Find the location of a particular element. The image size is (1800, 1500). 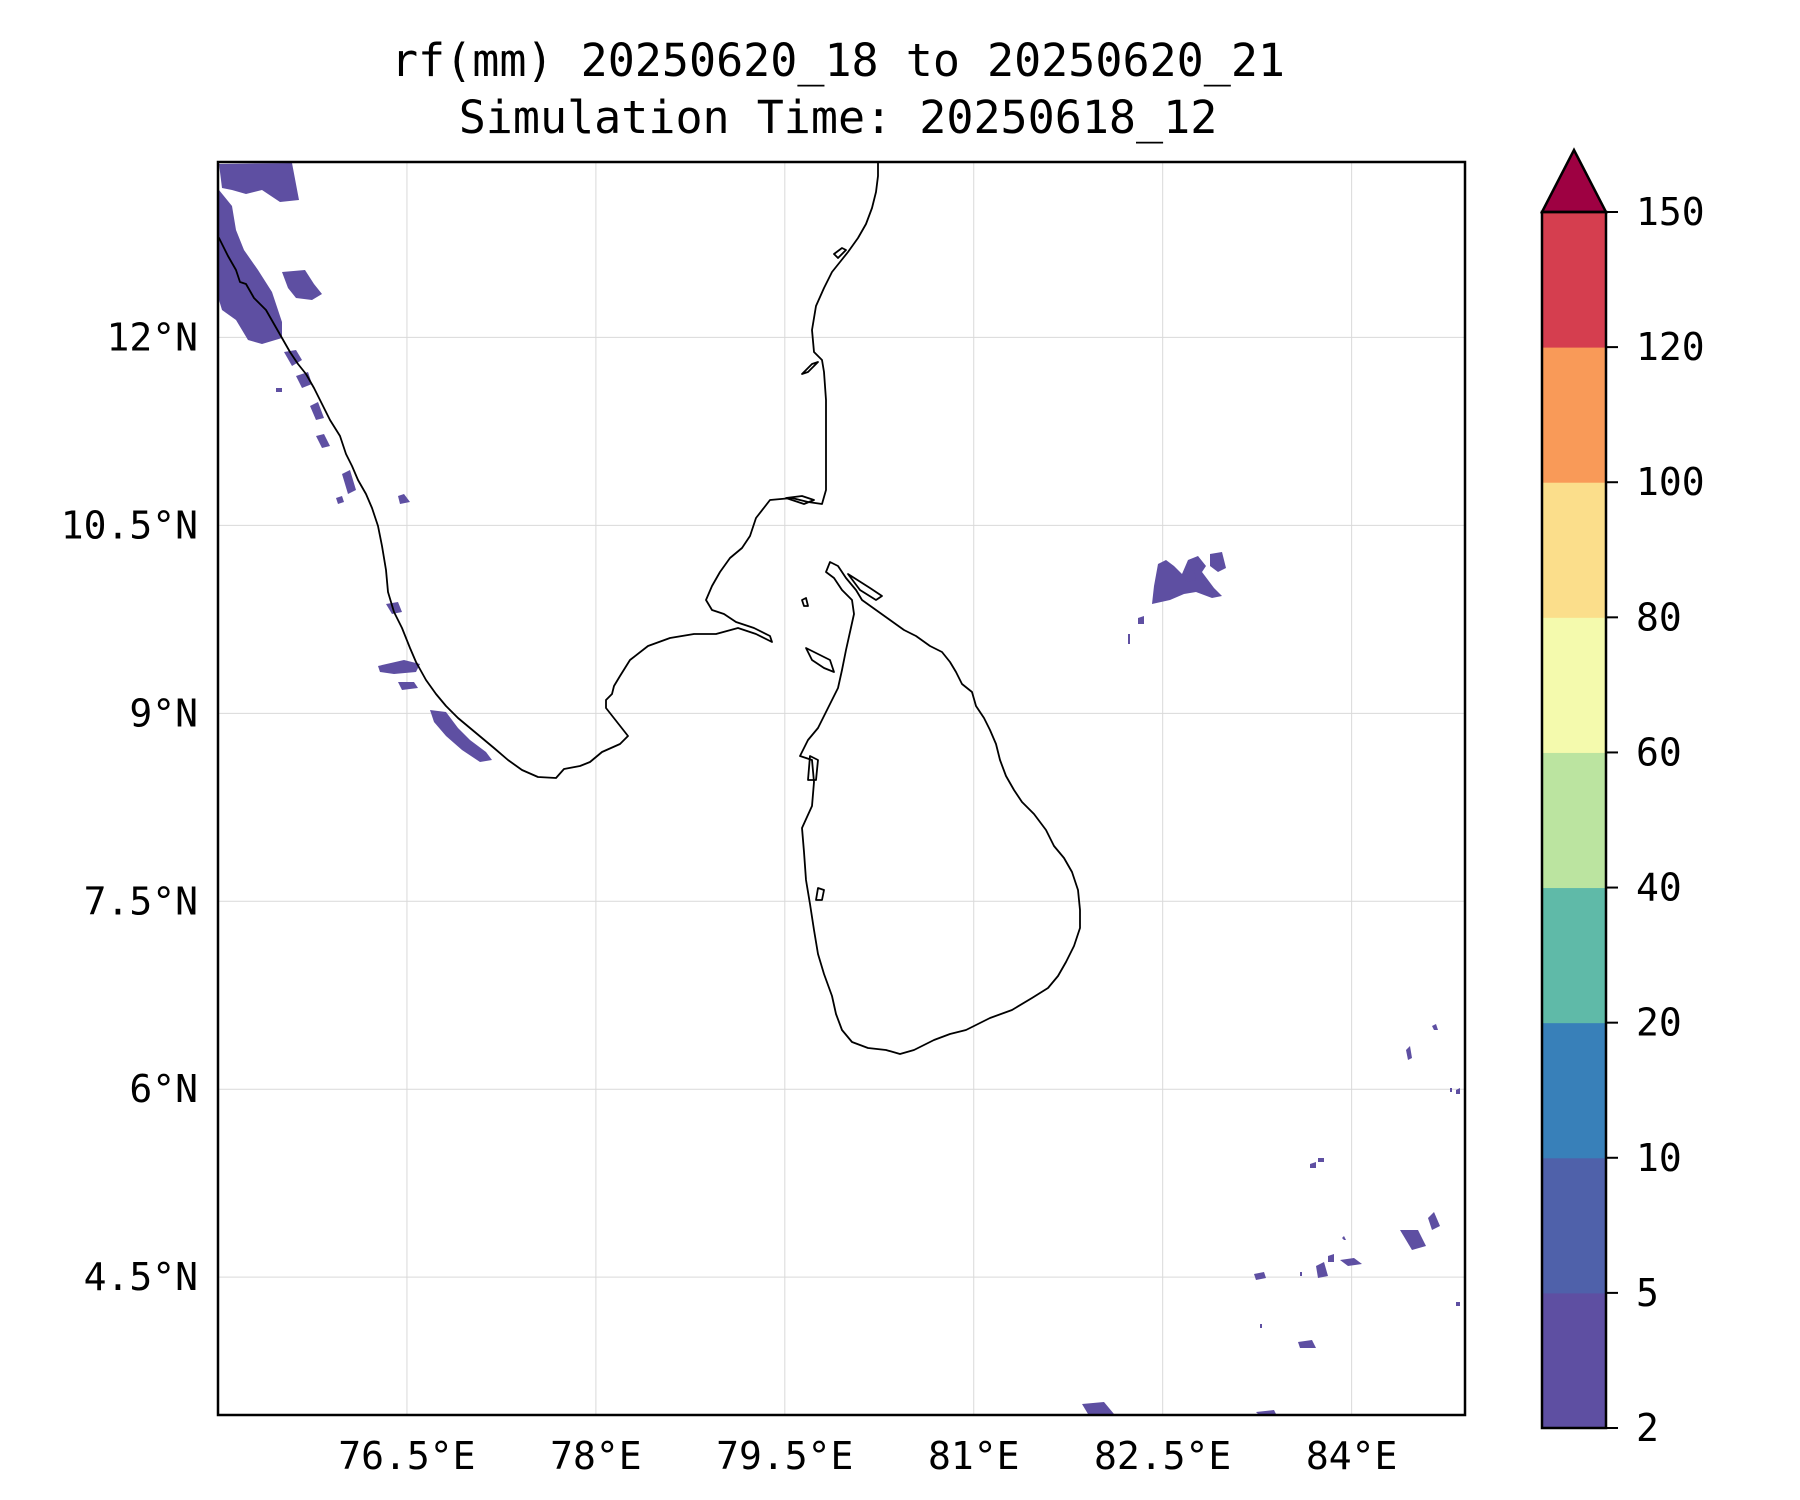

colorbar-tick-label: 5 is located at coordinates (1647, 1293).